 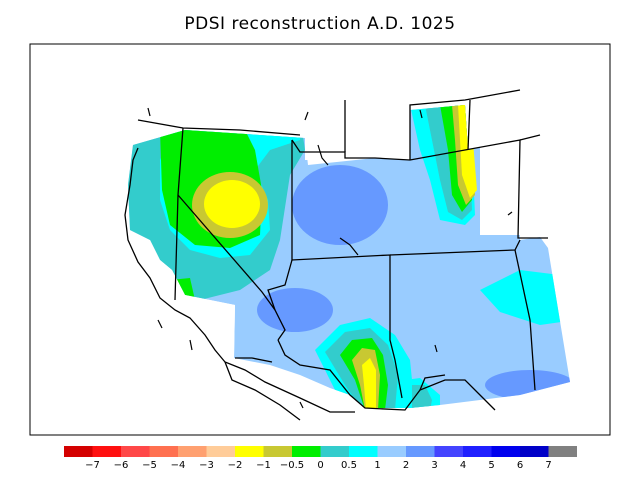 I want to click on colorbar-tick-label: 1, so click(x=377, y=465).